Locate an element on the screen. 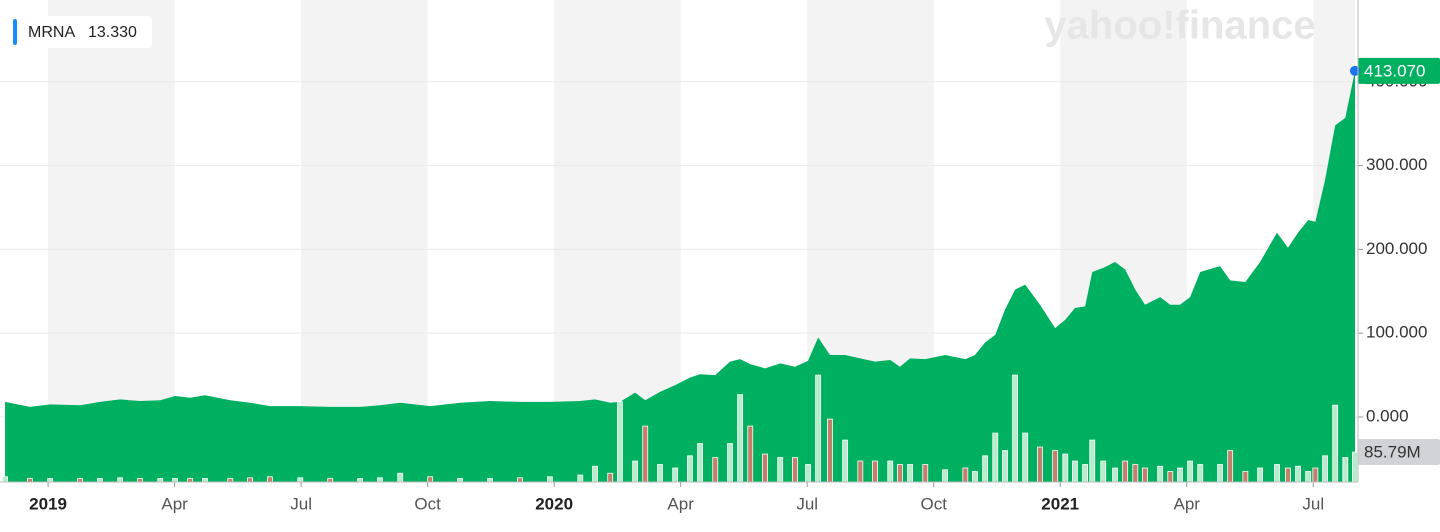 Image resolution: width=1440 pixels, height=532 pixels. volume-label-box is located at coordinates (1399, 452).